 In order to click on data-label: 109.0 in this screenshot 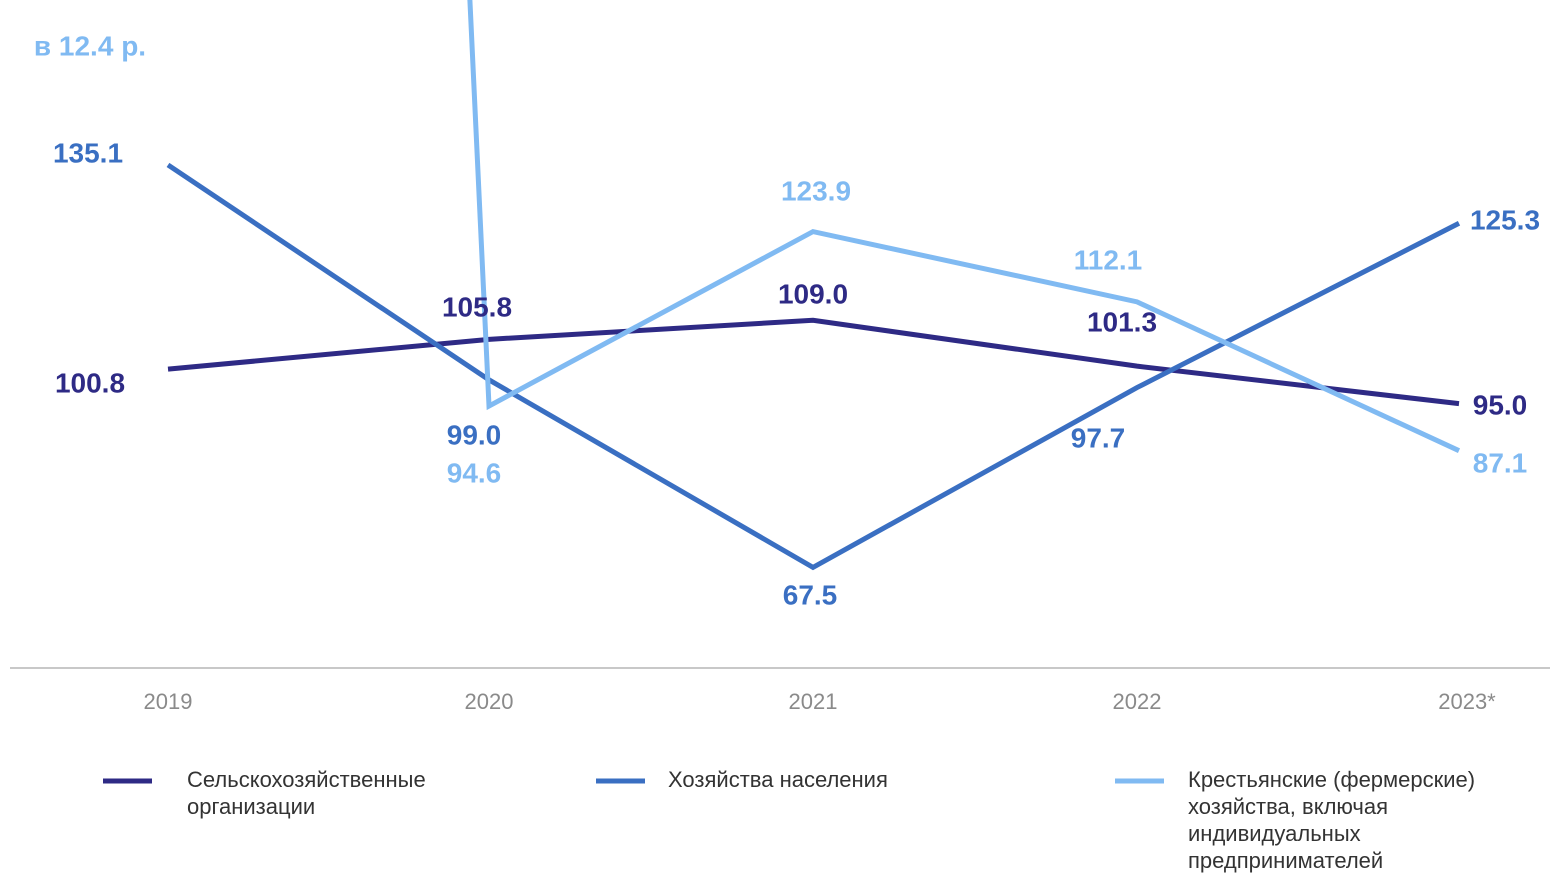, I will do `click(813, 293)`.